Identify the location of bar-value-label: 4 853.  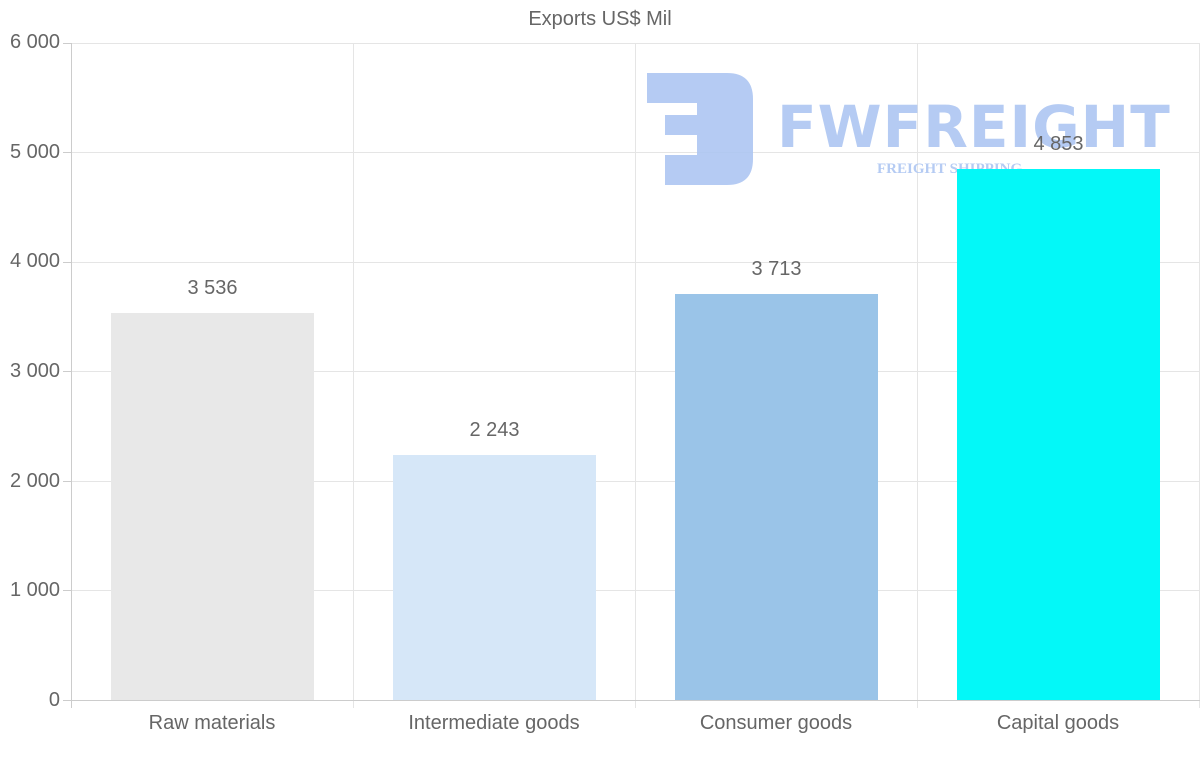
(1058, 144).